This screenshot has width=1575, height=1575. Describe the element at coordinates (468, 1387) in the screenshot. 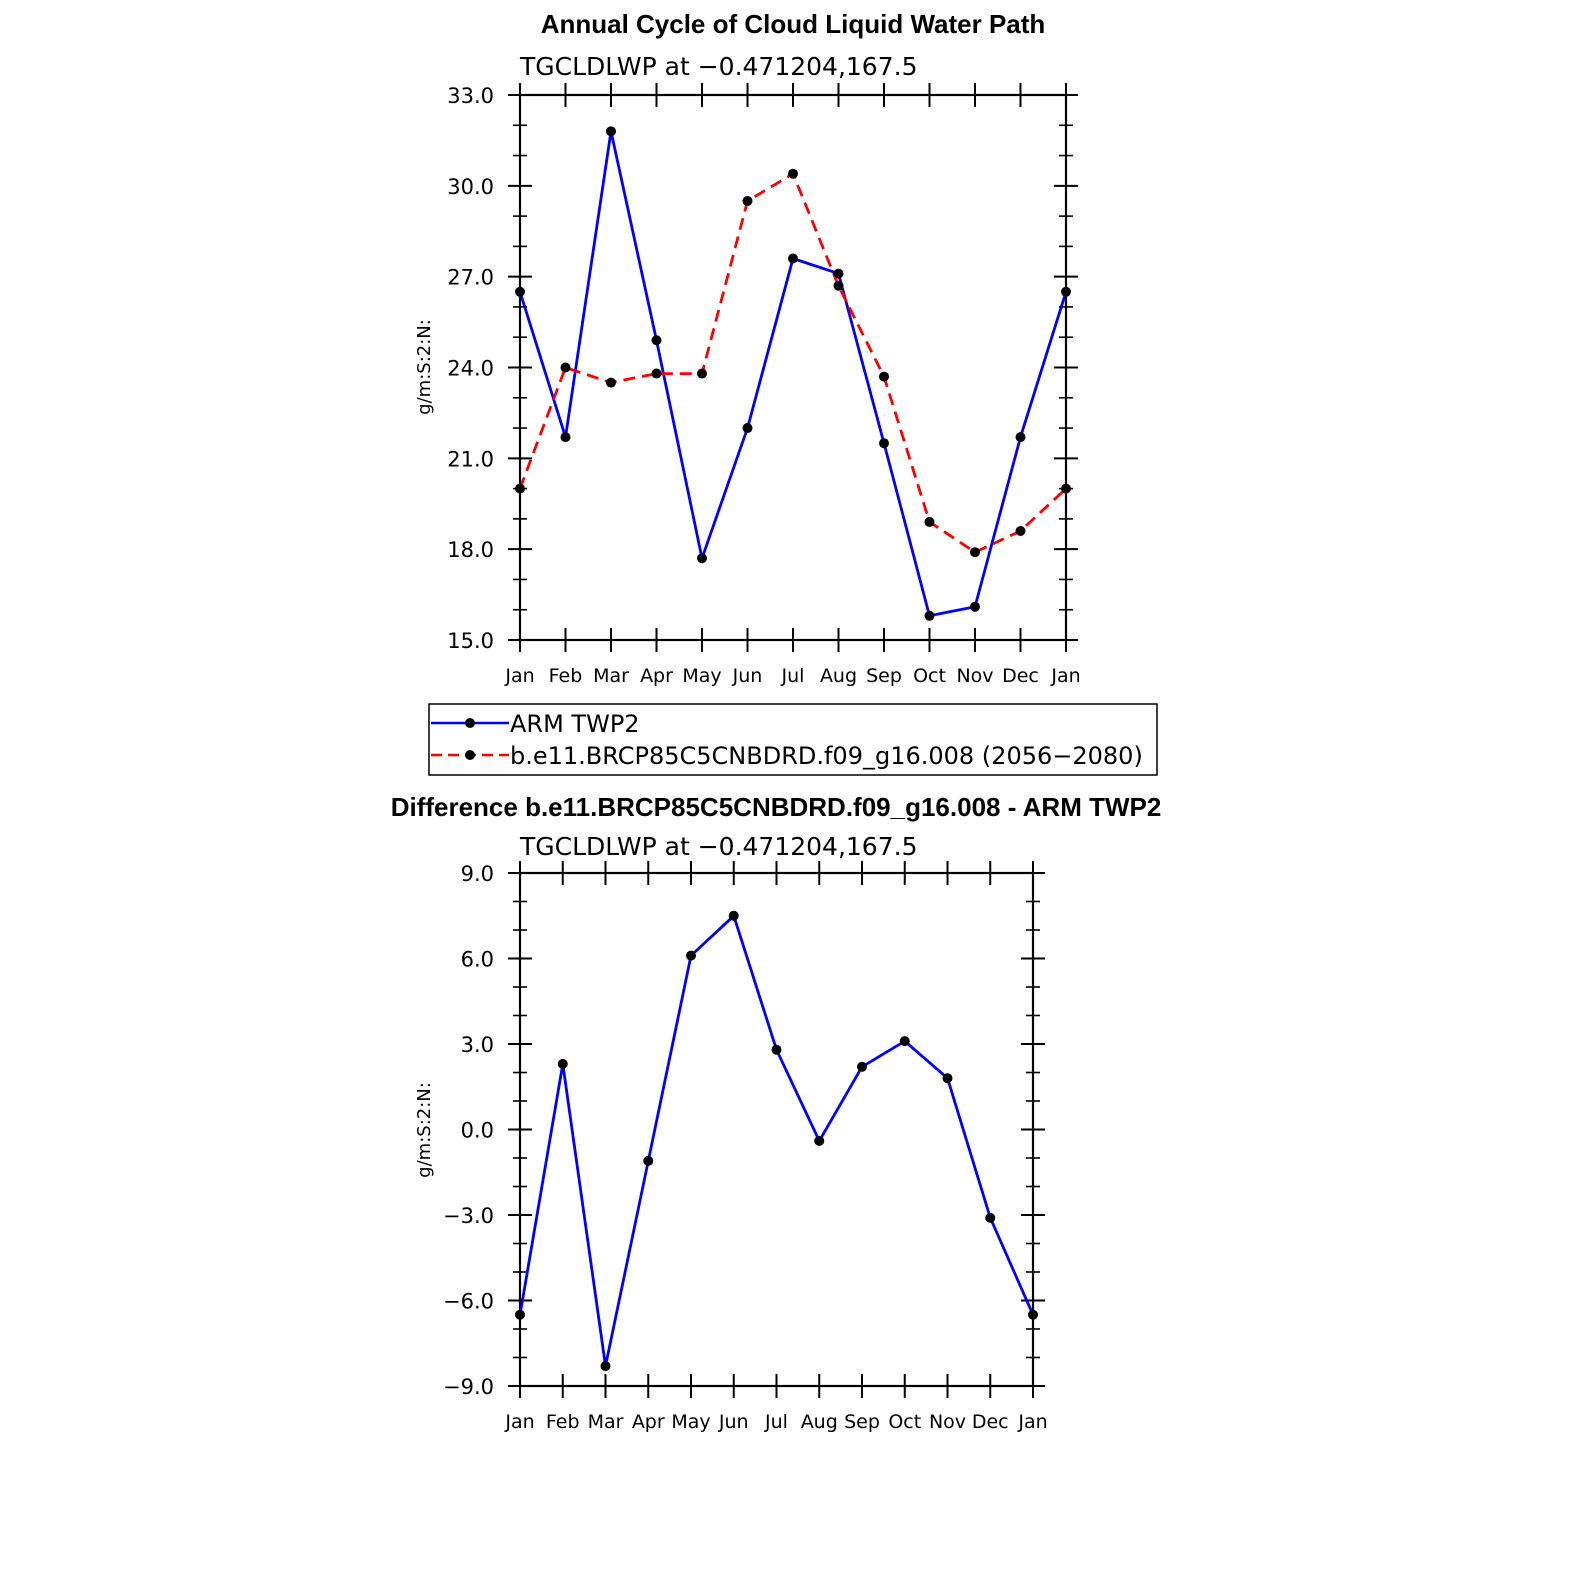

I see `y-tick-label: −9.0` at that location.